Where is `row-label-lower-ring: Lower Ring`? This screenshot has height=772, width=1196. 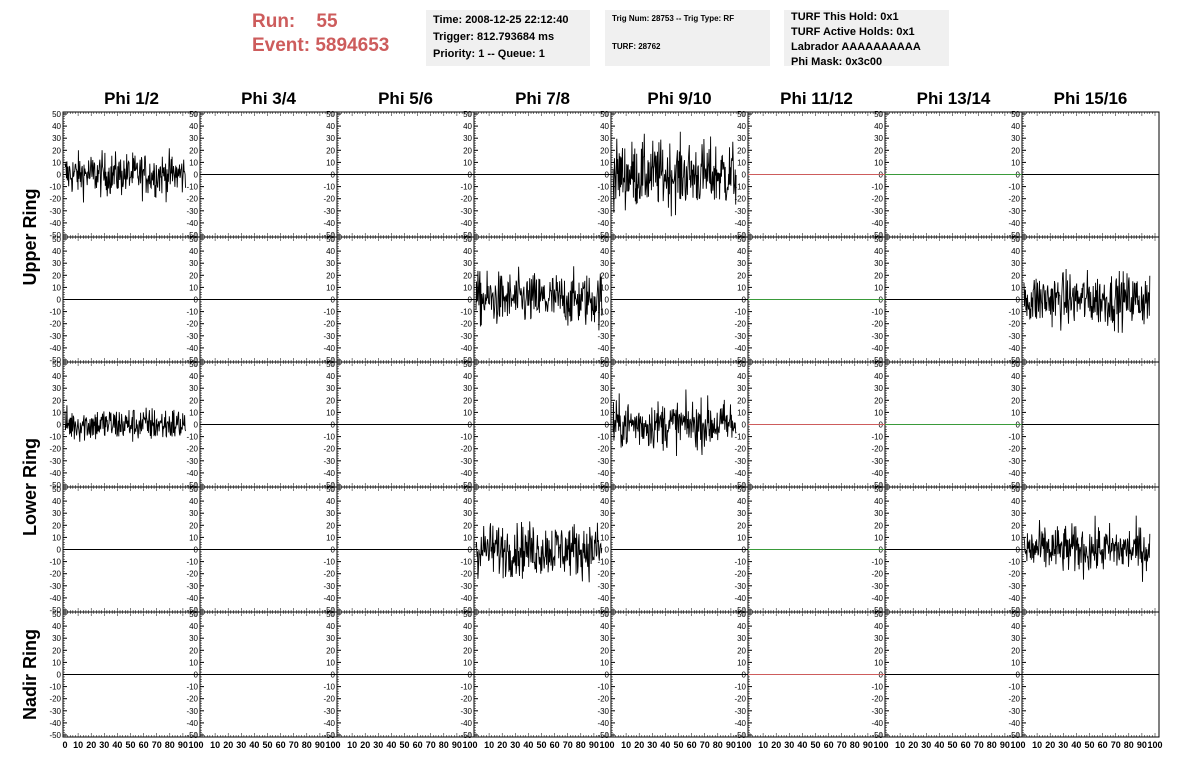
row-label-lower-ring: Lower Ring is located at coordinates (30, 487).